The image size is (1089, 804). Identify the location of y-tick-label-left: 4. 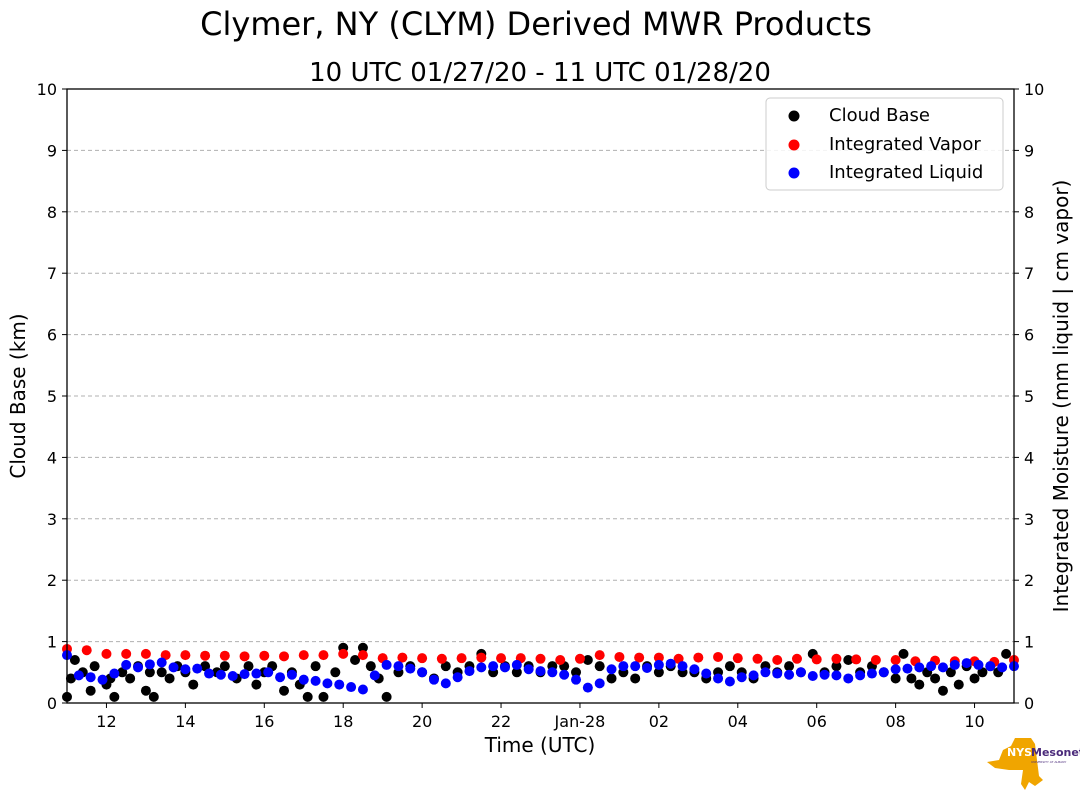
(52, 457).